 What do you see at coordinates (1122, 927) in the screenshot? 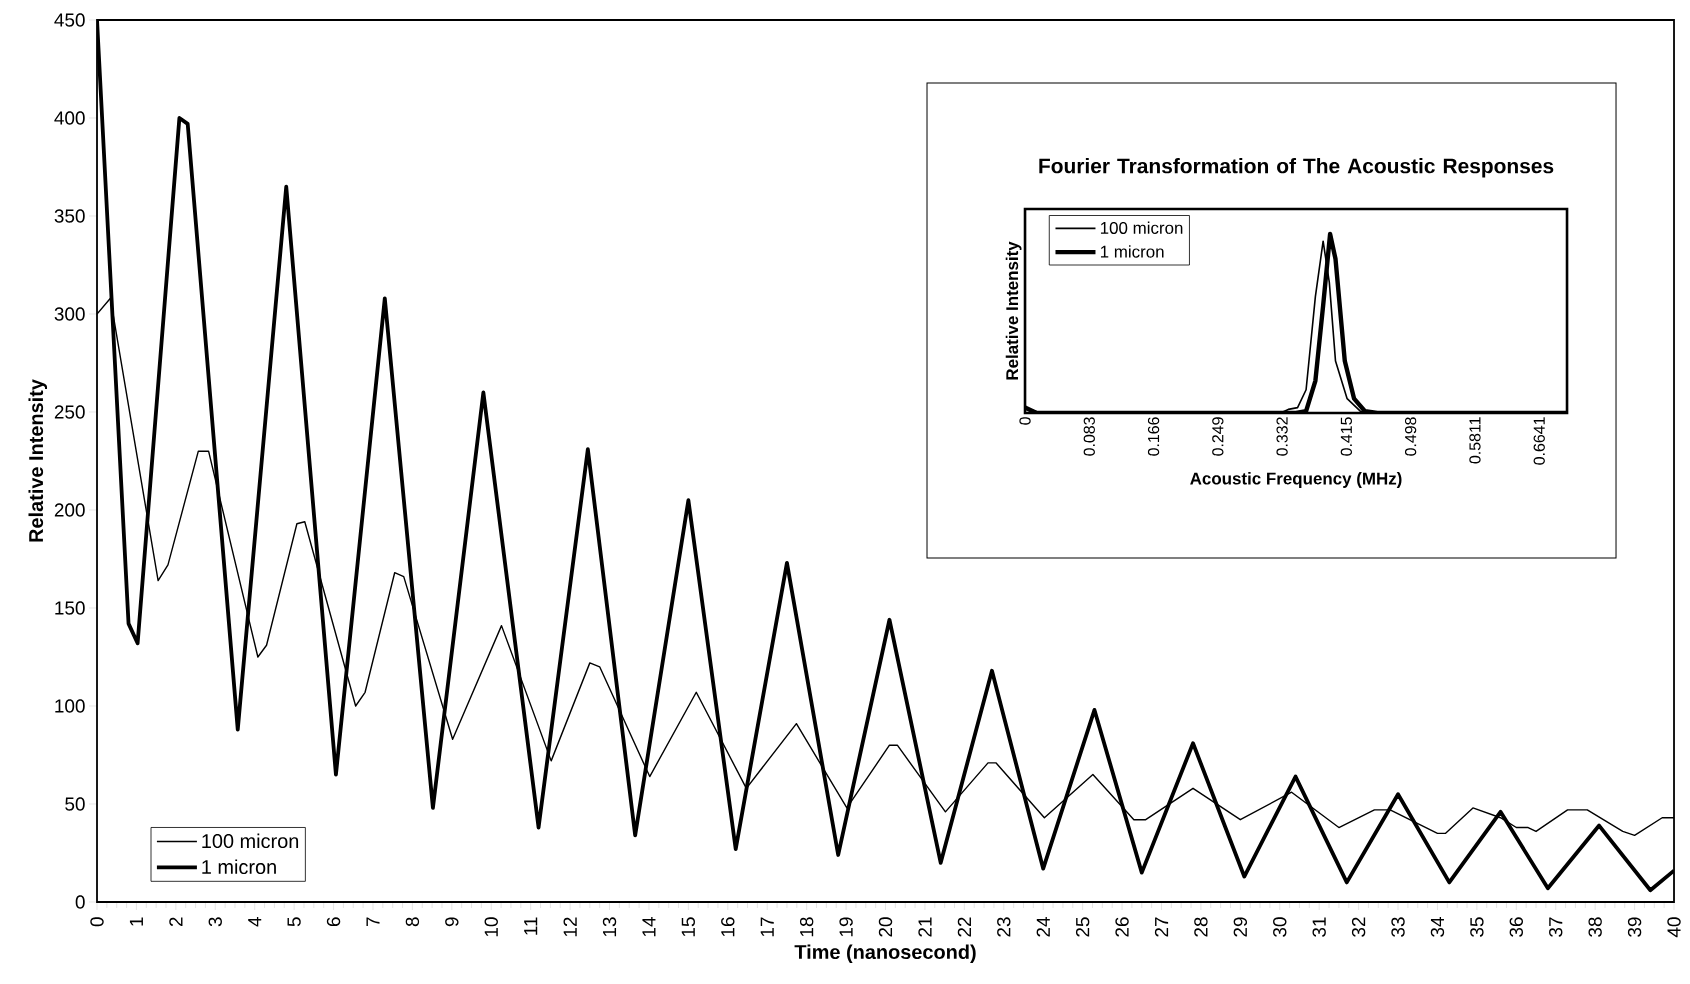
I see `x-tick-label: 26` at bounding box center [1122, 927].